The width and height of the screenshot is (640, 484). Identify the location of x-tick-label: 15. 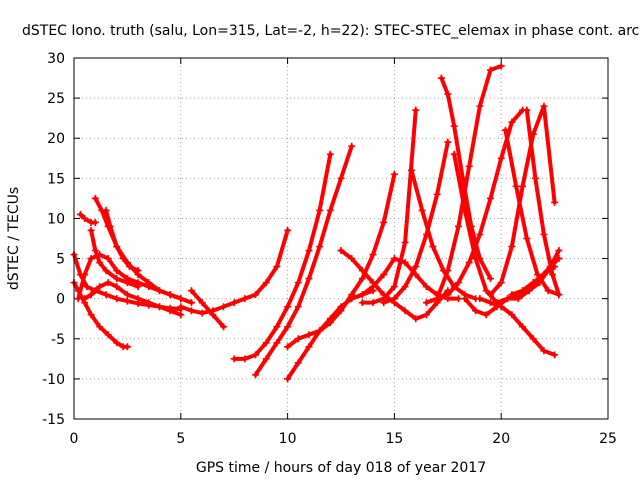
(394, 439).